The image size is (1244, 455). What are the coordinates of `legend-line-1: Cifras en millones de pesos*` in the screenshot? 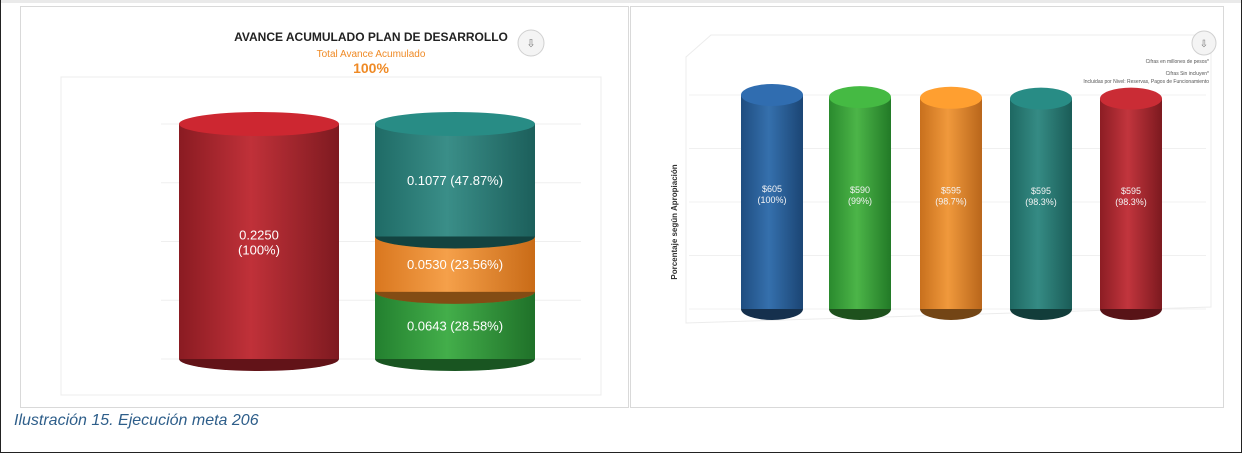 It's located at (1177, 62).